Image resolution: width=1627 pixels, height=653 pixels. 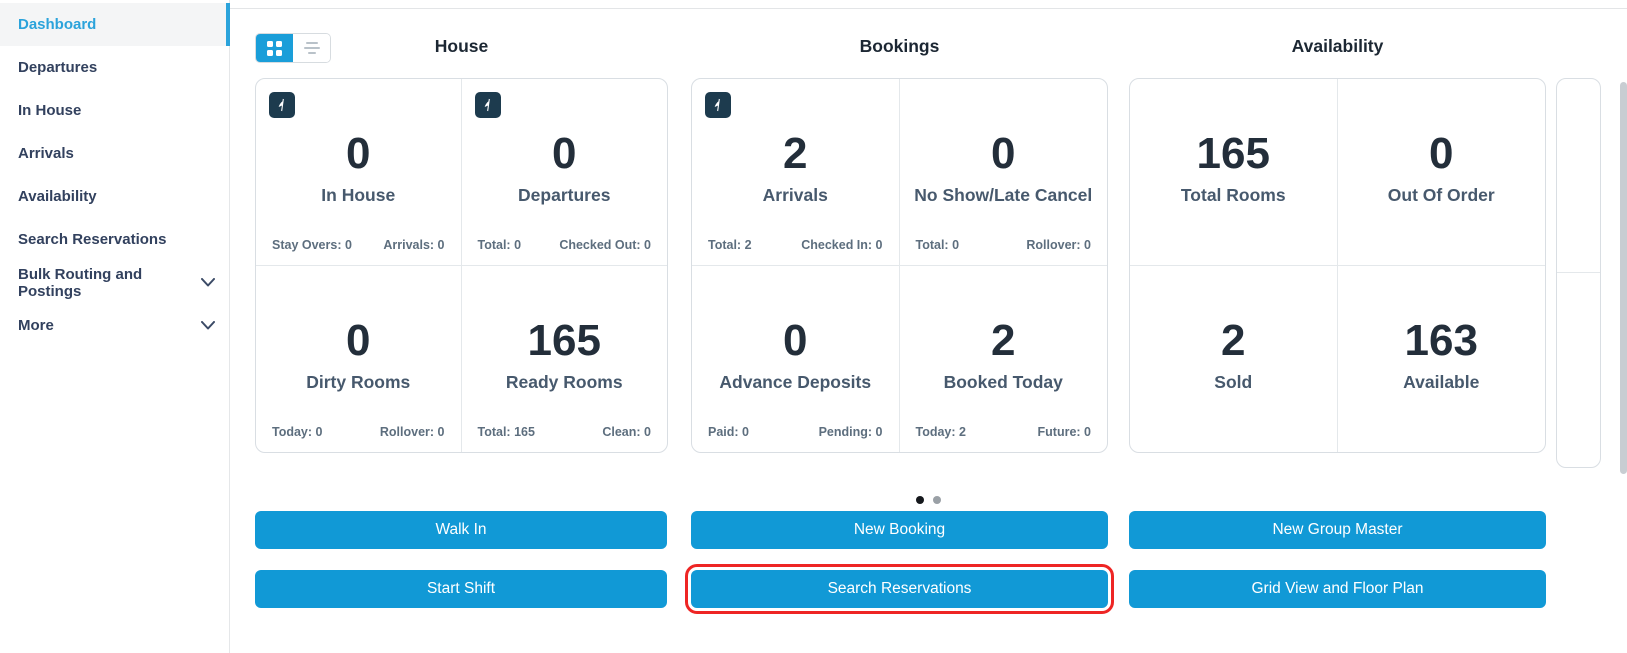 I want to click on card-total-rooms: 165 Total Rooms, so click(x=1234, y=172).